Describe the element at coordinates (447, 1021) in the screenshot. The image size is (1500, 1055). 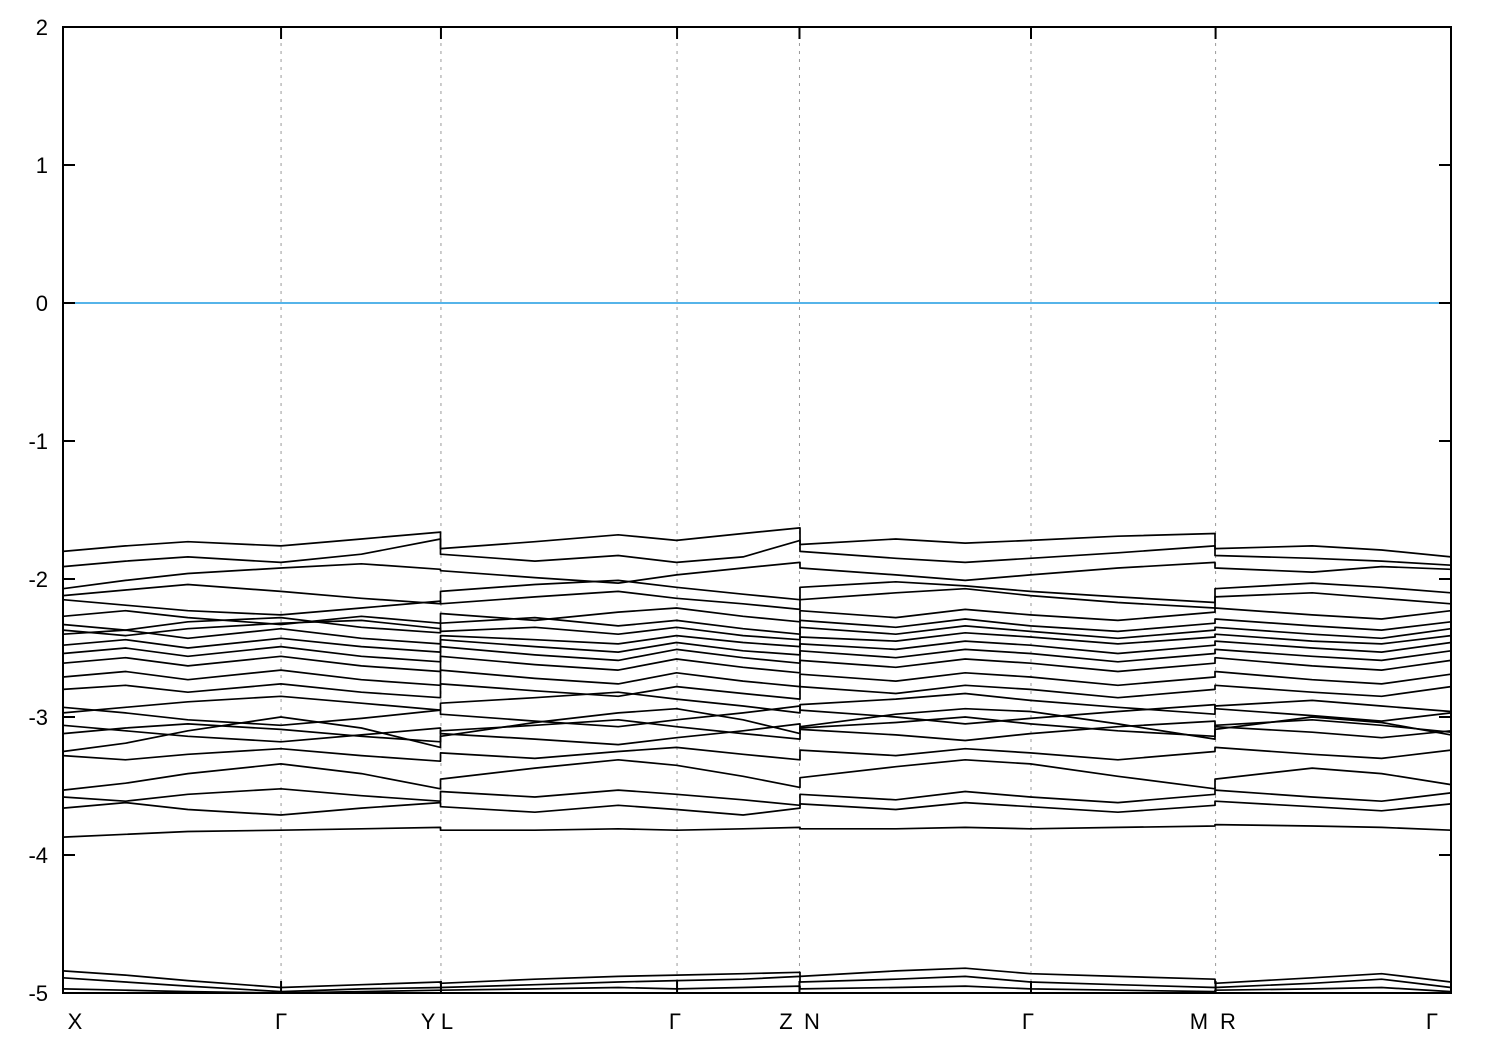
I see `kpoint-label: L` at that location.